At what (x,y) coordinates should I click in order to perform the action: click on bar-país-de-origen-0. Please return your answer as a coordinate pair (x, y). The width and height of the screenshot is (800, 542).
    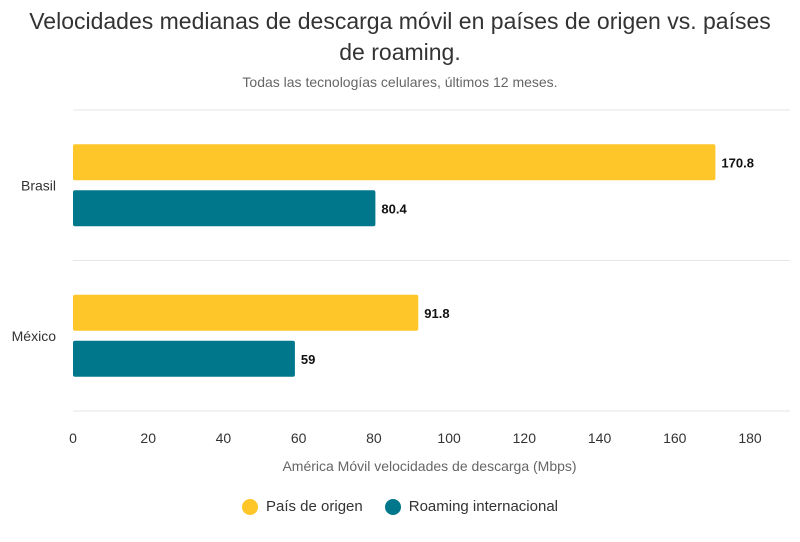
    Looking at the image, I should click on (394, 162).